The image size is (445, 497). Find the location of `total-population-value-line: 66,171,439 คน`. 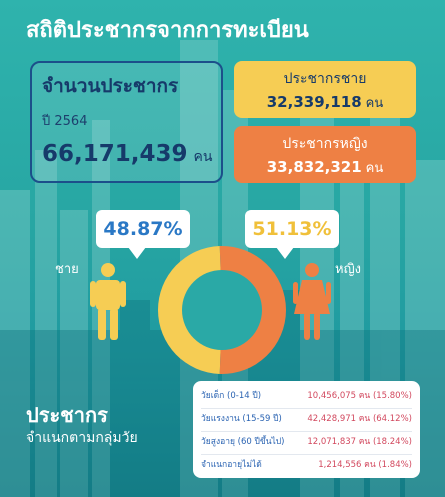

total-population-value-line: 66,171,439 คน is located at coordinates (127, 154).